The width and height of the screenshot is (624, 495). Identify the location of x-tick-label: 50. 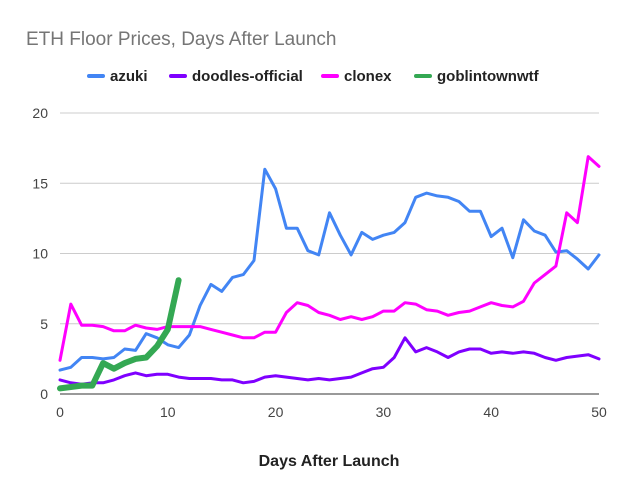
(599, 412).